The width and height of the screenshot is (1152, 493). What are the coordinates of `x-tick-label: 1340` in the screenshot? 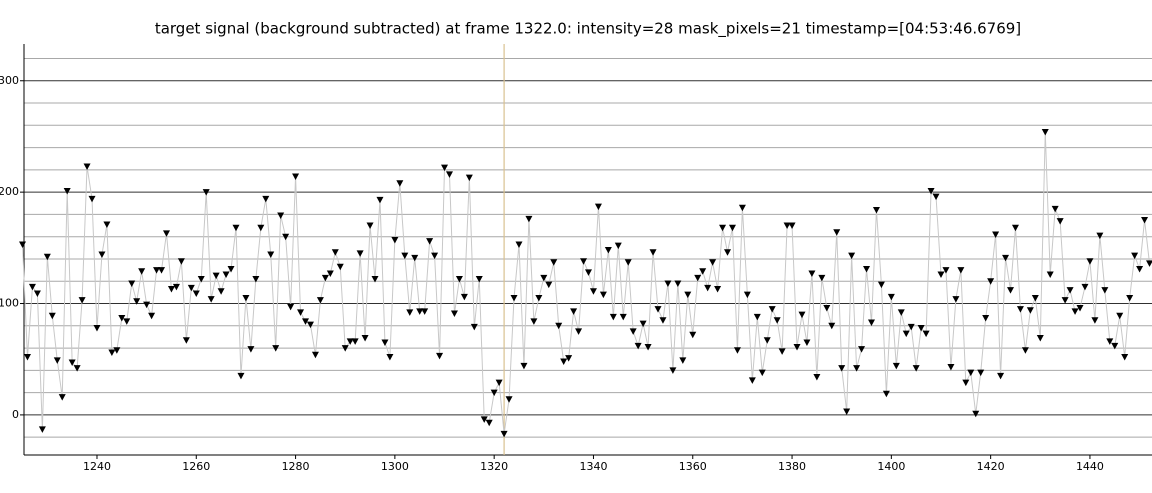 It's located at (593, 466).